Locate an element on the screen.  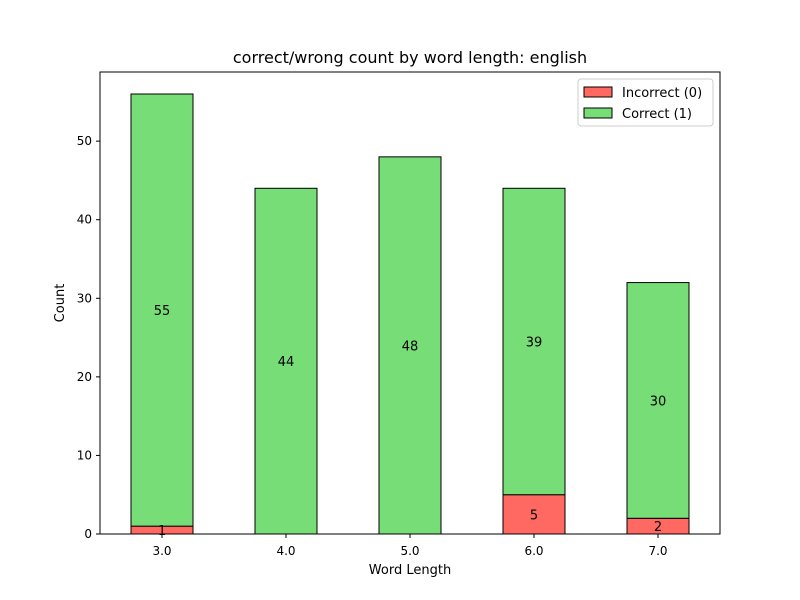
data-label-correct-3: 39 is located at coordinates (534, 343).